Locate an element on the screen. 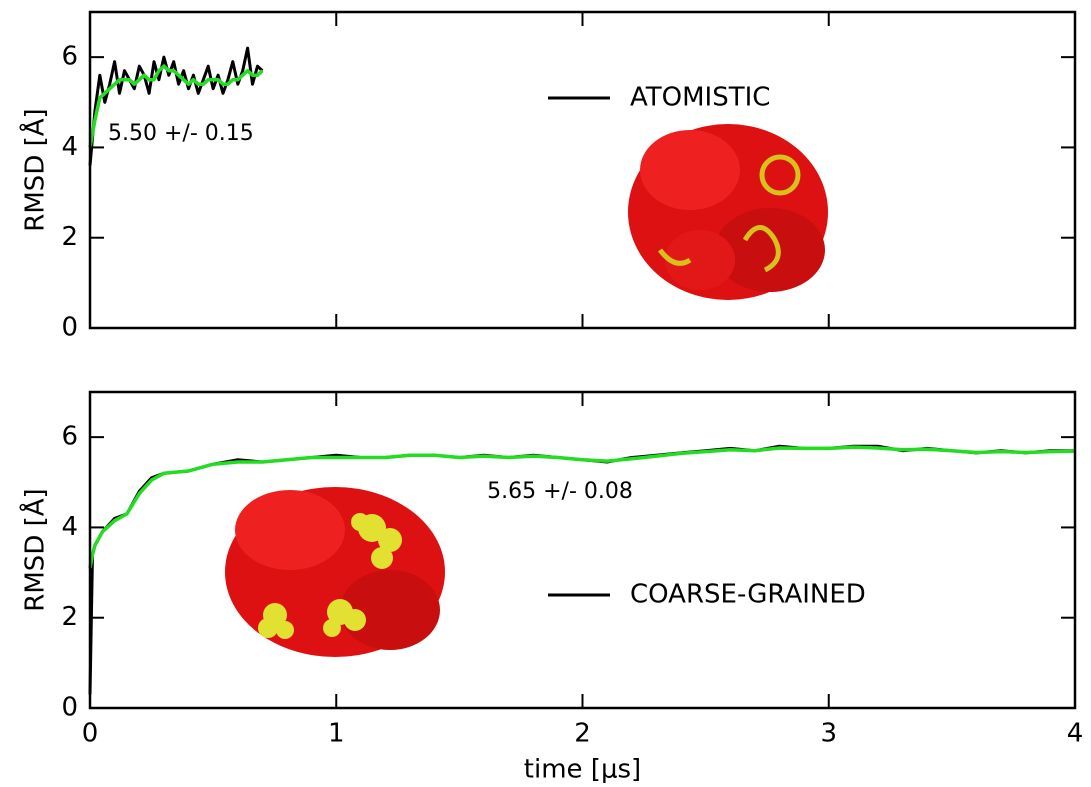 The height and width of the screenshot is (787, 1091). protein-coarse-grained is located at coordinates (335, 572).